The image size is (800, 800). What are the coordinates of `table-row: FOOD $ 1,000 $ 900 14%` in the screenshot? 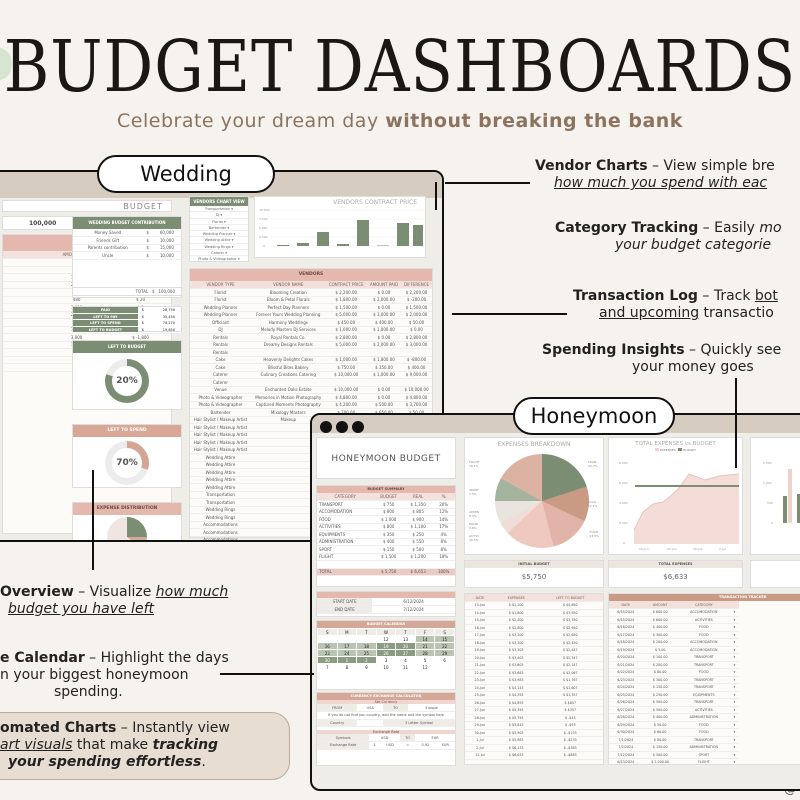 It's located at (386, 519).